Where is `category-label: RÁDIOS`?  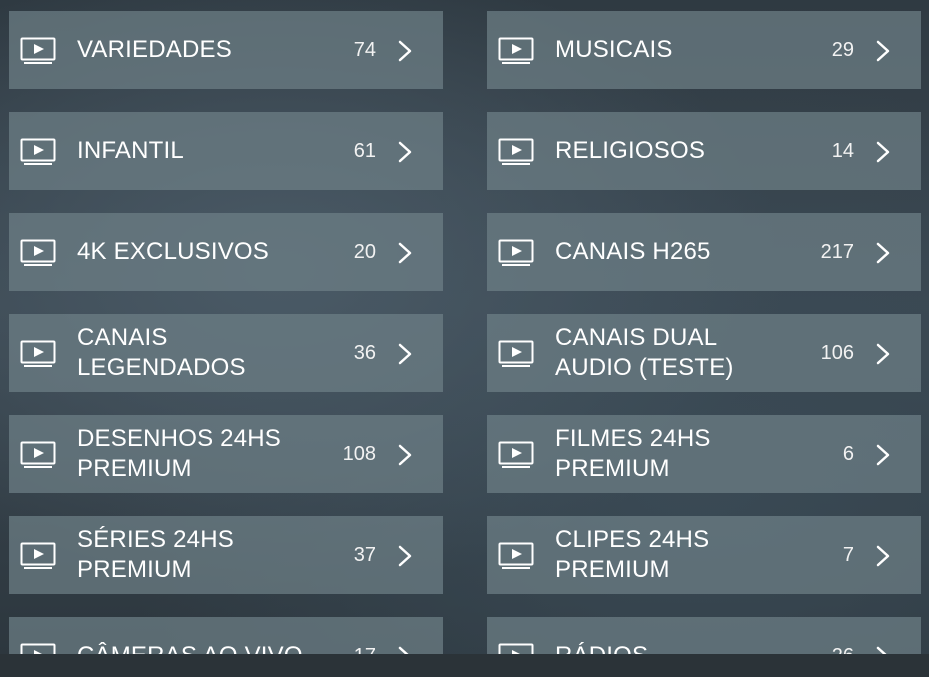 category-label: RÁDIOS is located at coordinates (665, 635).